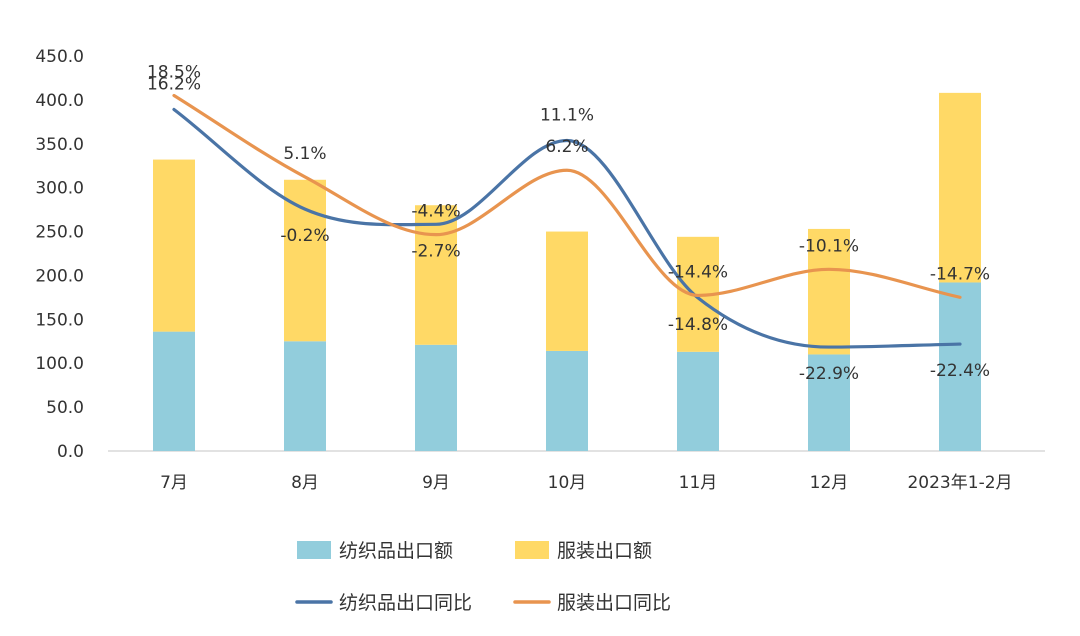 The width and height of the screenshot is (1080, 636). What do you see at coordinates (567, 483) in the screenshot?
I see `x-tick-label: 10月` at bounding box center [567, 483].